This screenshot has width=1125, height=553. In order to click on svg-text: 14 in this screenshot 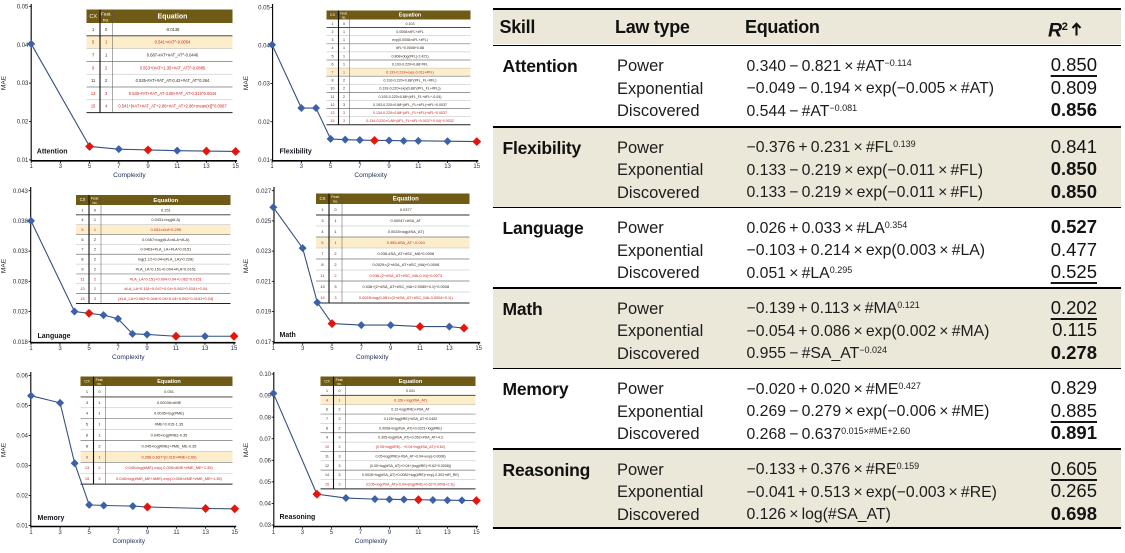, I will do `click(322, 297)`.